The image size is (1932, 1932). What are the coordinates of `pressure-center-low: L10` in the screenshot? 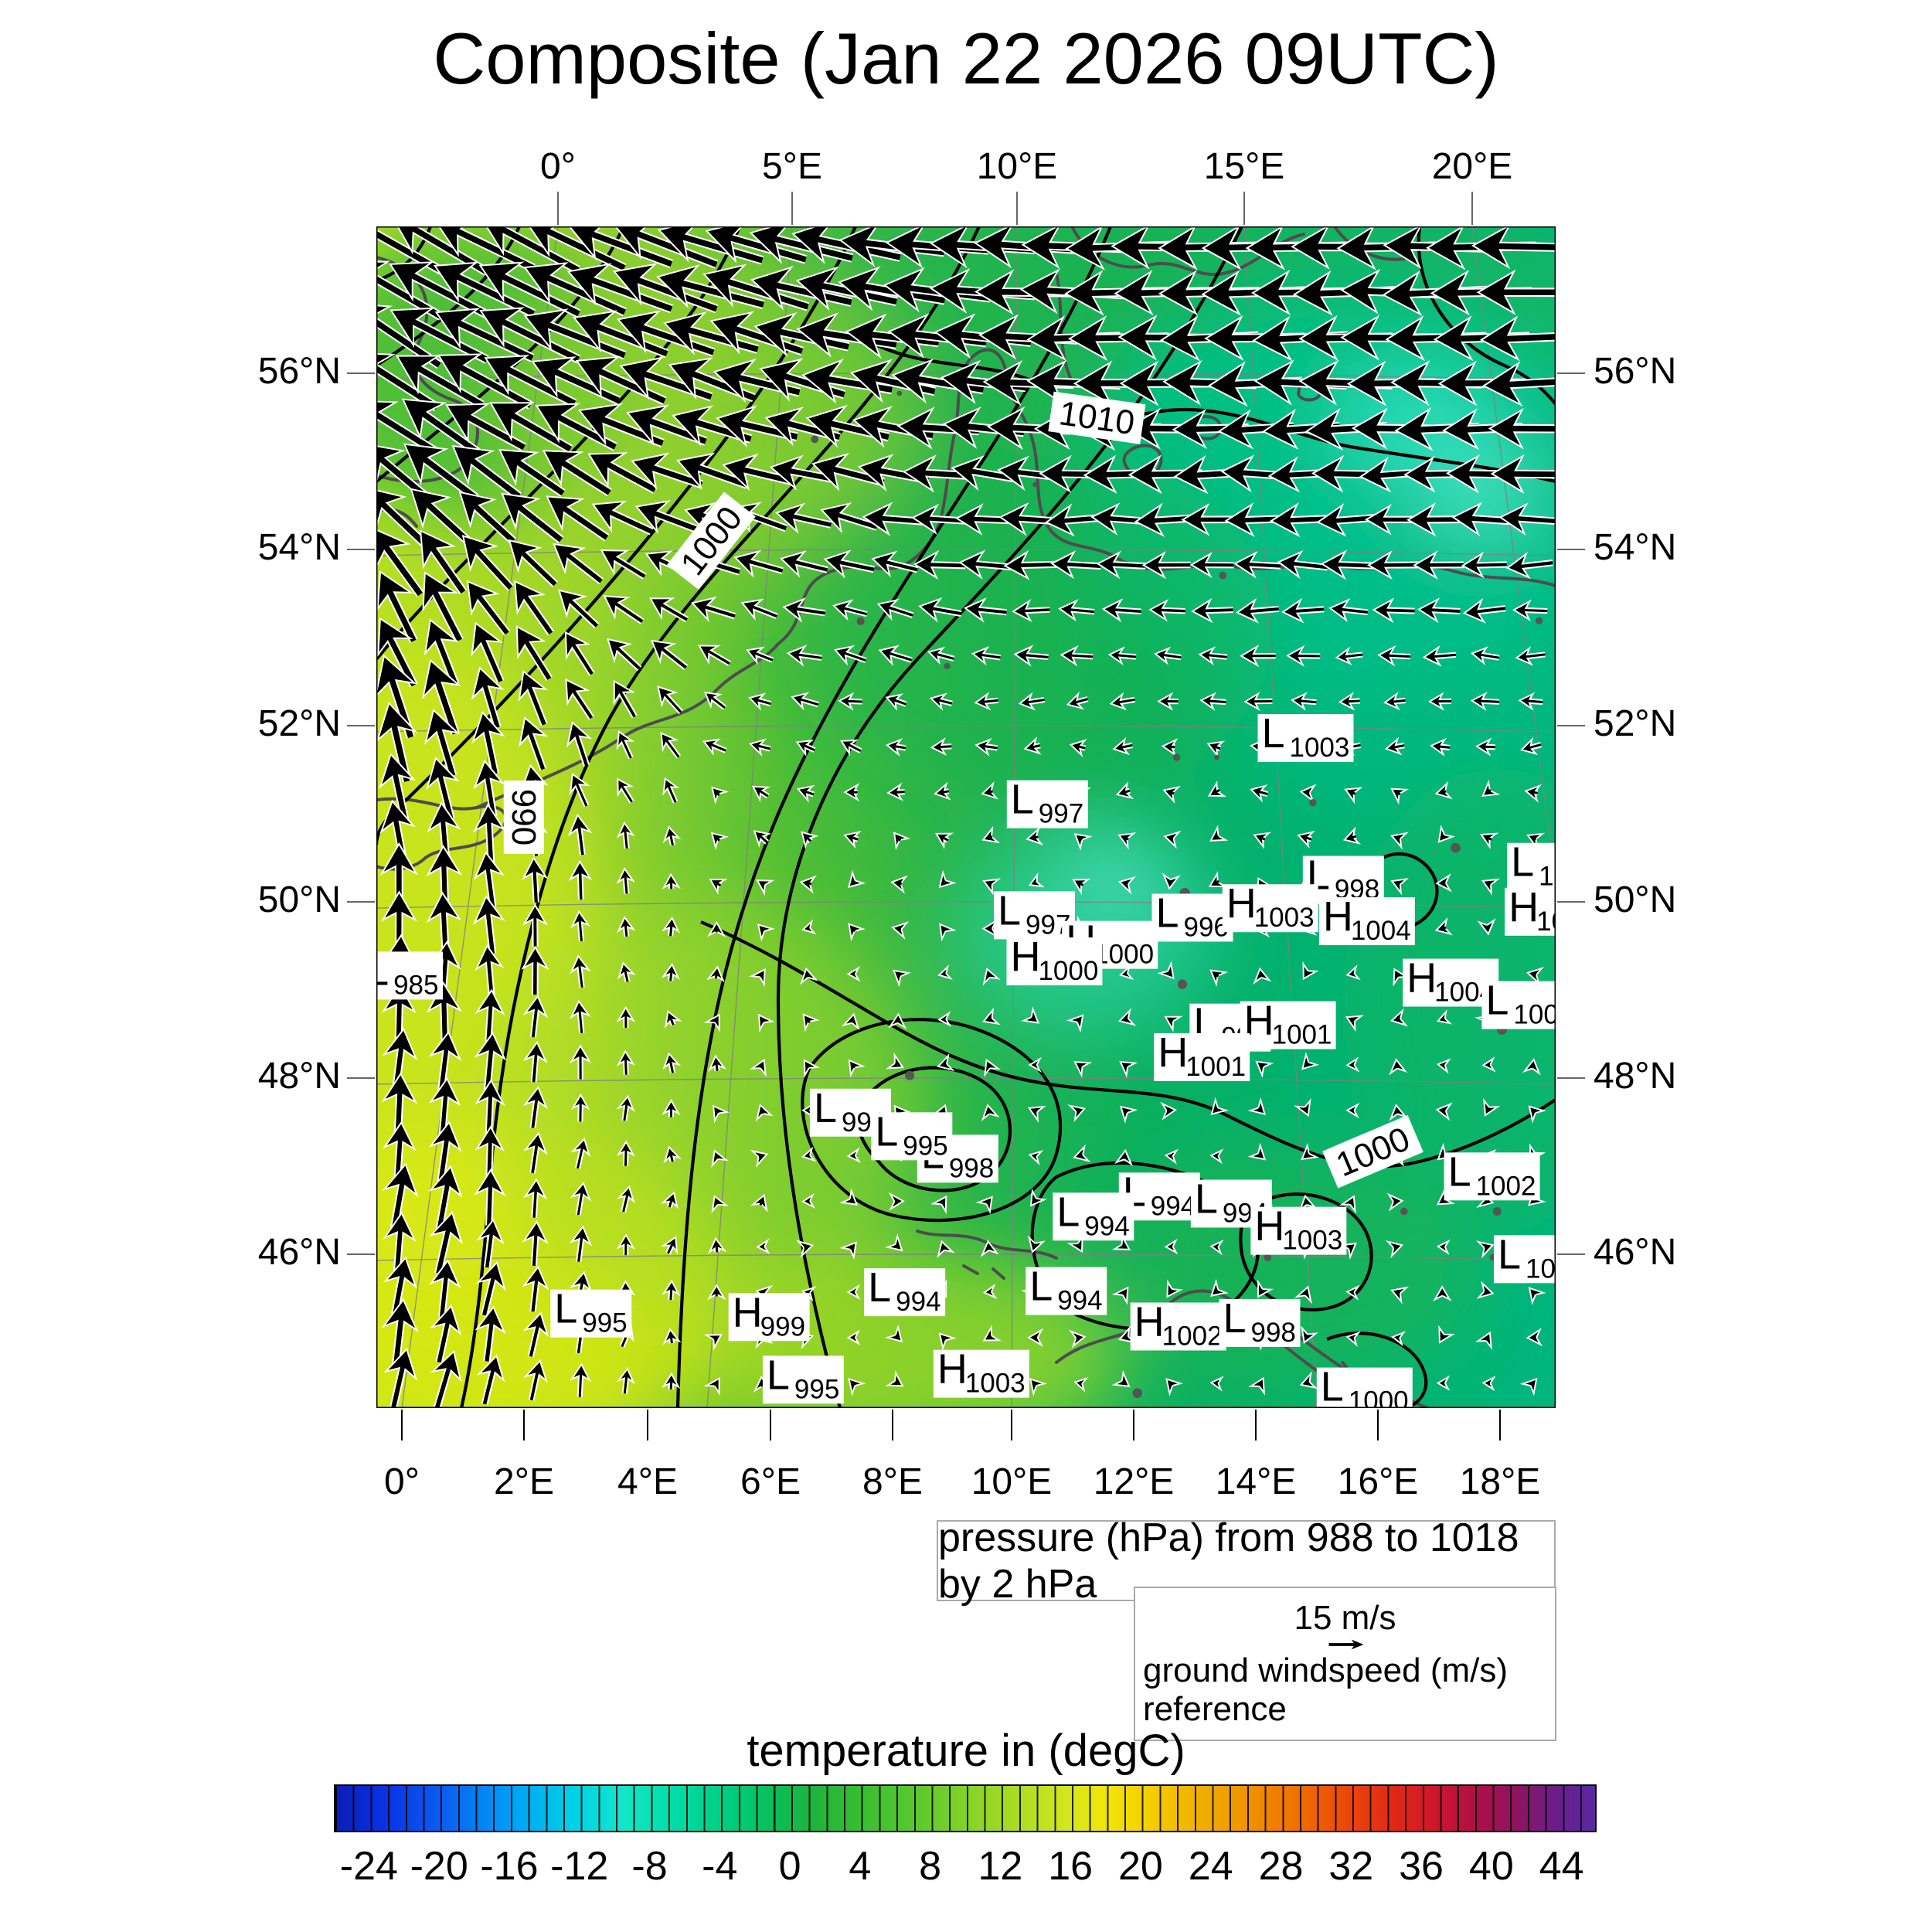 It's located at (1532, 865).